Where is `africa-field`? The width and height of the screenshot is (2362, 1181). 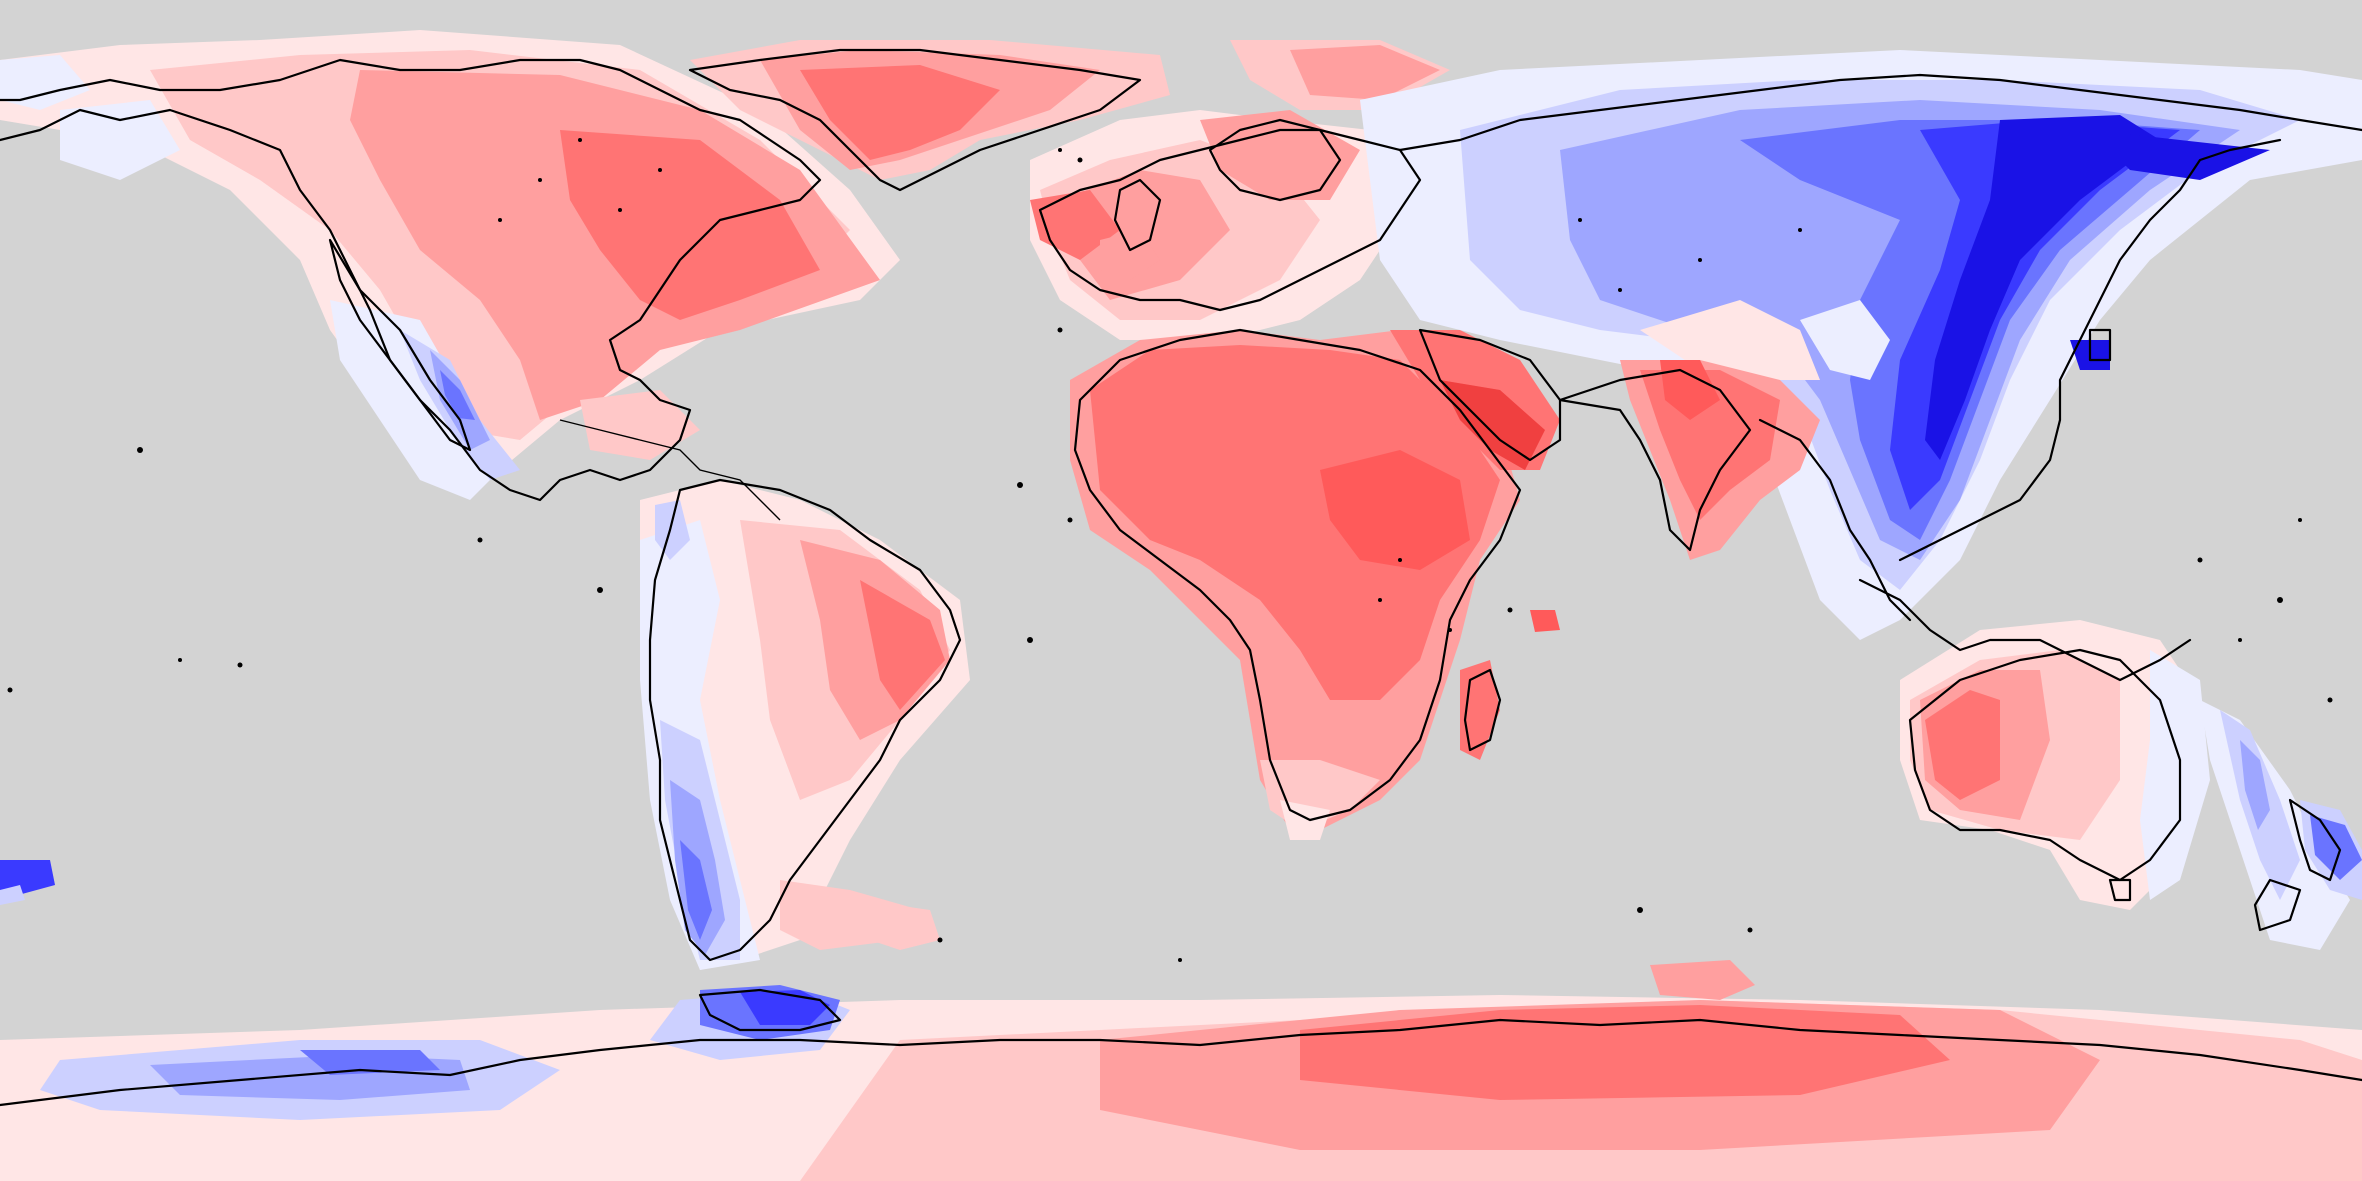
africa-field is located at coordinates (1315, 585).